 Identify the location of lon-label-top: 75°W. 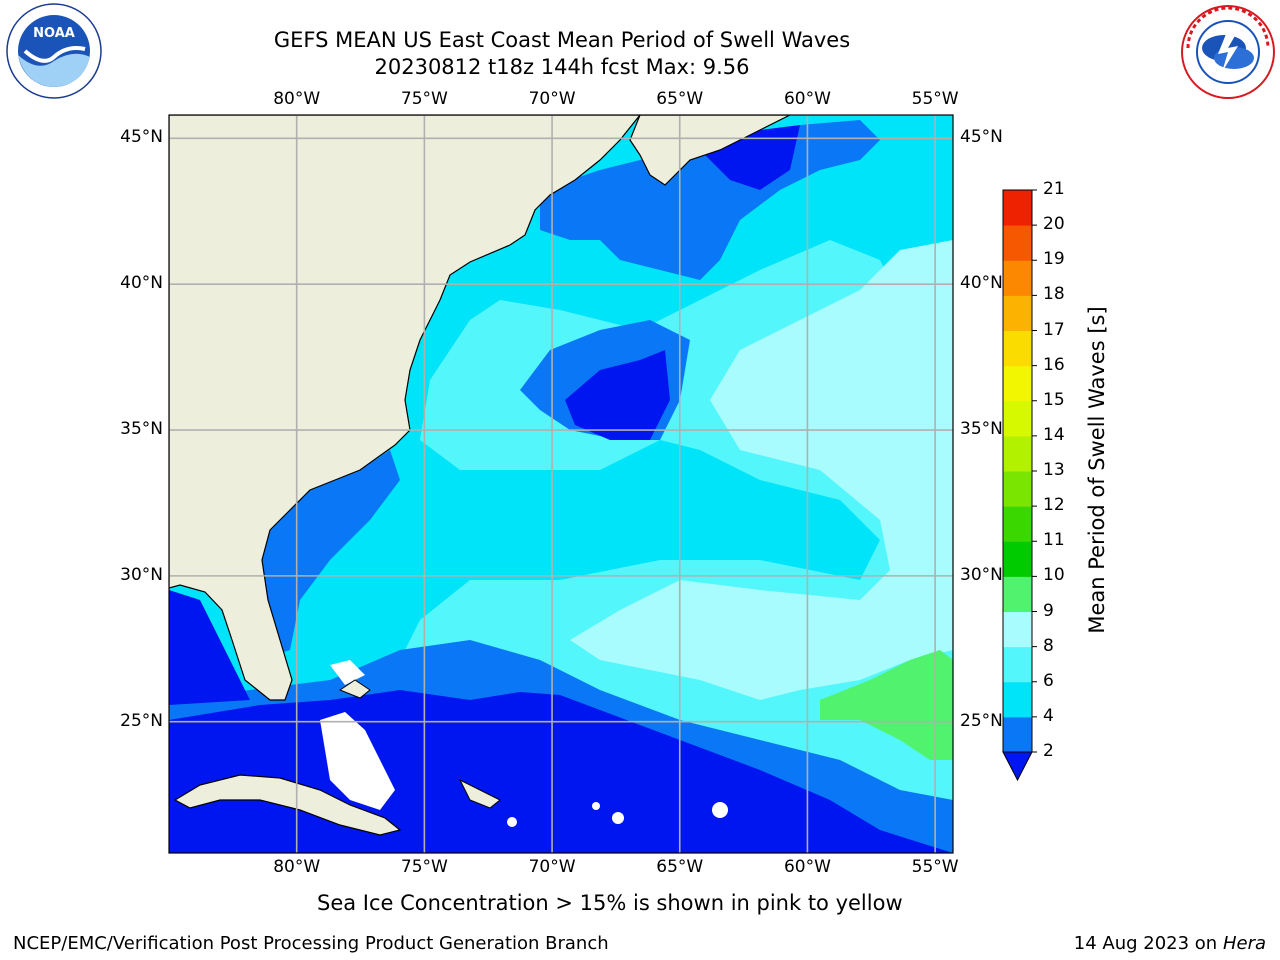
(424, 99).